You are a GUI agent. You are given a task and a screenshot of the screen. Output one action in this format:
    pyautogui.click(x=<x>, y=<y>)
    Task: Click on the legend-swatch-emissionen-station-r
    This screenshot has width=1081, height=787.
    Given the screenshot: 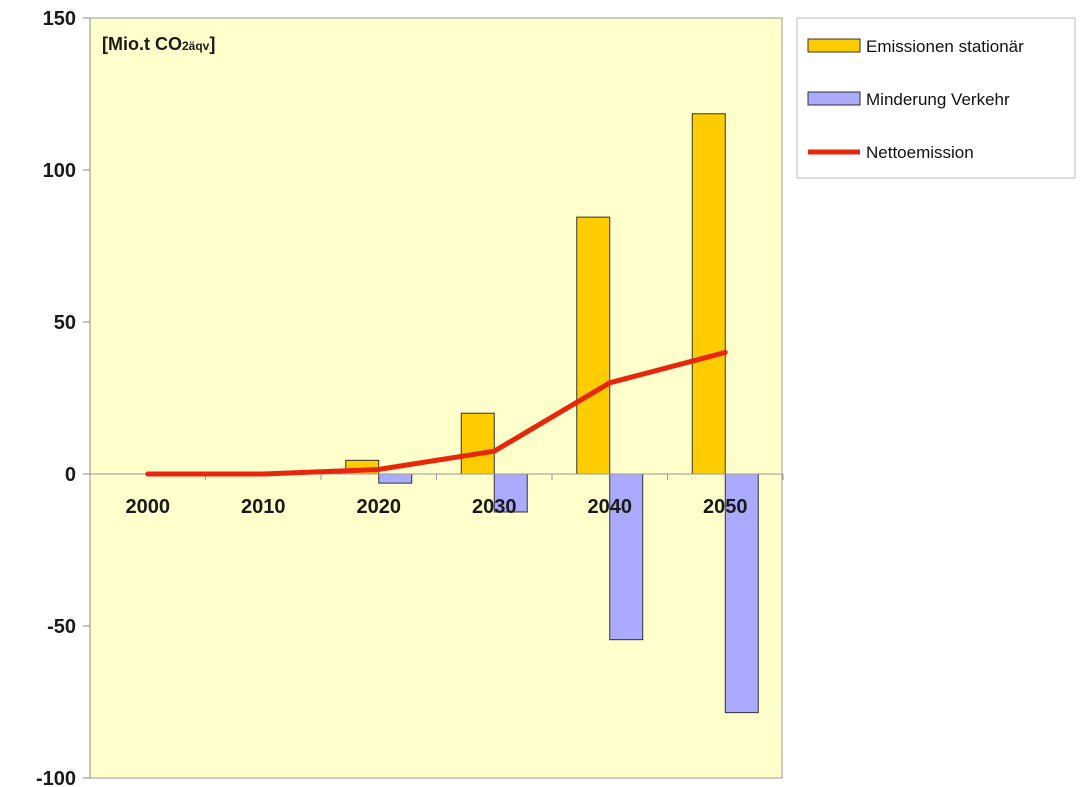 What is the action you would take?
    pyautogui.click(x=834, y=45)
    